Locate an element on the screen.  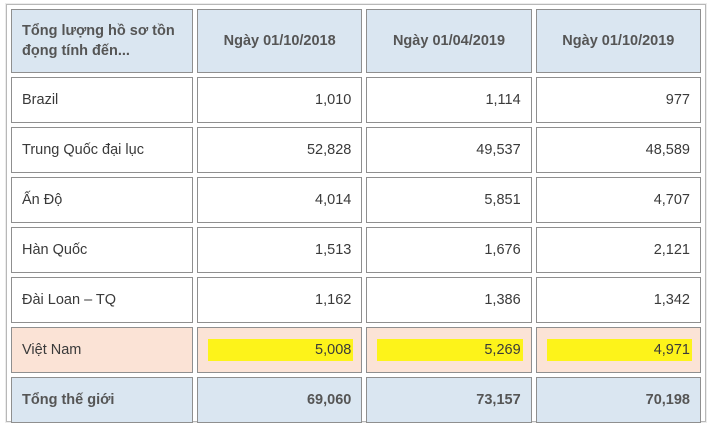
total-label: Tổng thế giới is located at coordinates (102, 400).